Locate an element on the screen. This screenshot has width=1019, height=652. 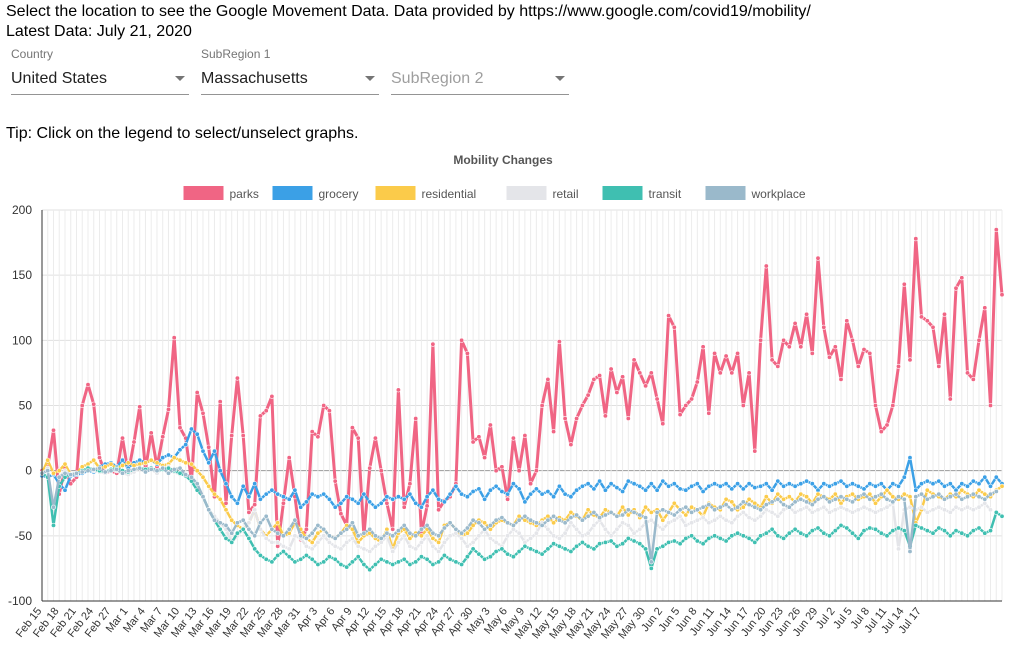
subregion2-select: SubRegion 2 is located at coordinates (480, 71).